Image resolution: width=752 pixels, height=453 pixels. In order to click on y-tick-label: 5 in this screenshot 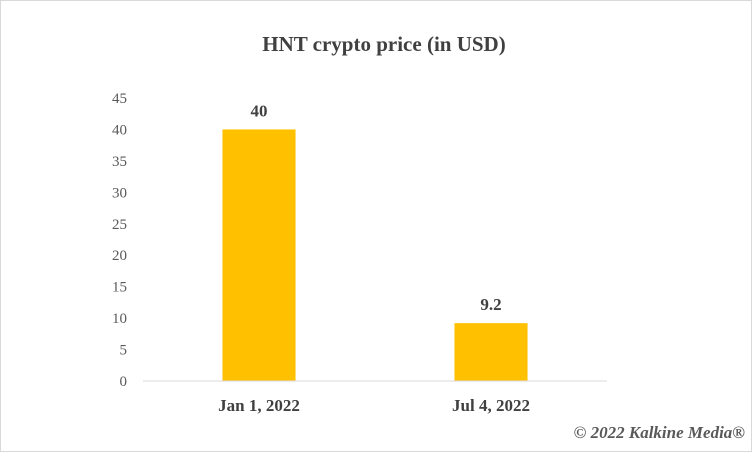, I will do `click(124, 351)`.